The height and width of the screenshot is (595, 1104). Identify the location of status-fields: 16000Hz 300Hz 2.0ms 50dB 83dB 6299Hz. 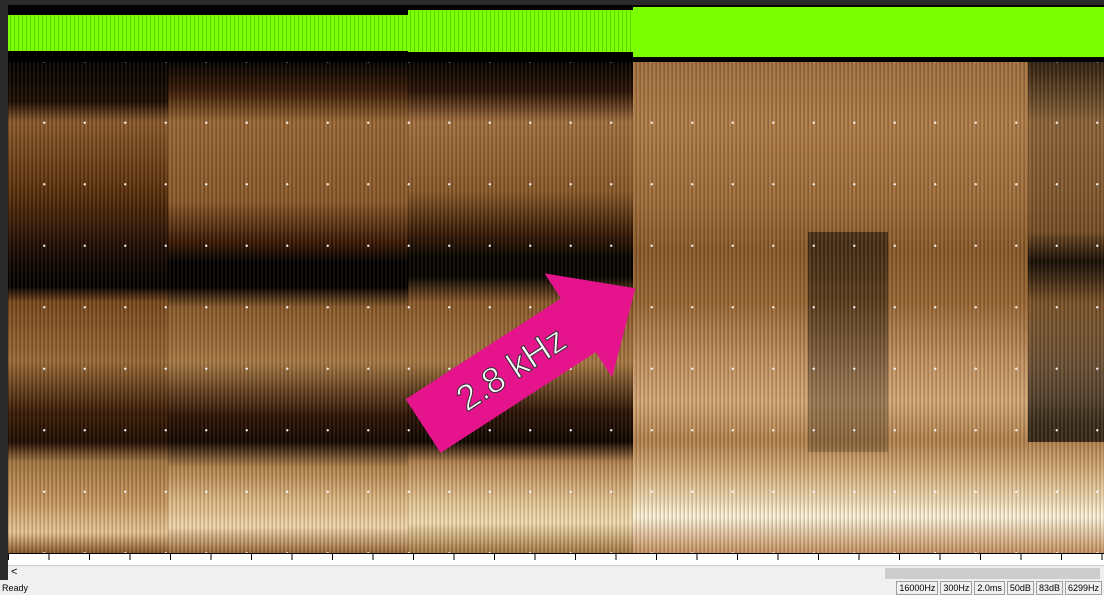
(998, 588).